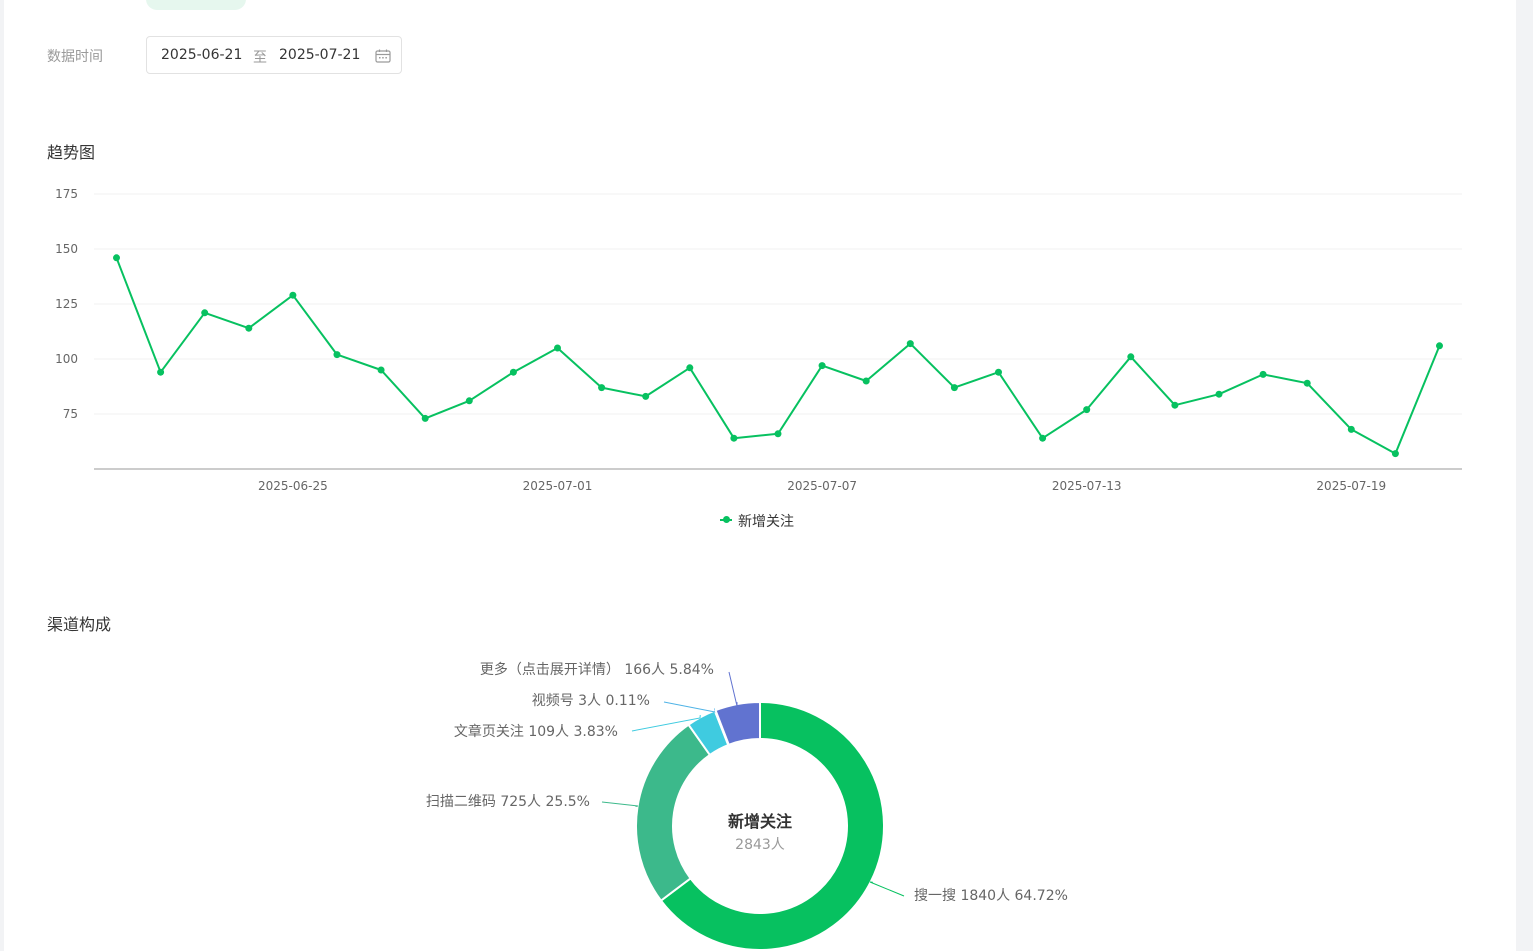 The height and width of the screenshot is (951, 1533). Describe the element at coordinates (536, 731) in the screenshot. I see `slice-label: 文章页关注 109人 3.83%` at that location.